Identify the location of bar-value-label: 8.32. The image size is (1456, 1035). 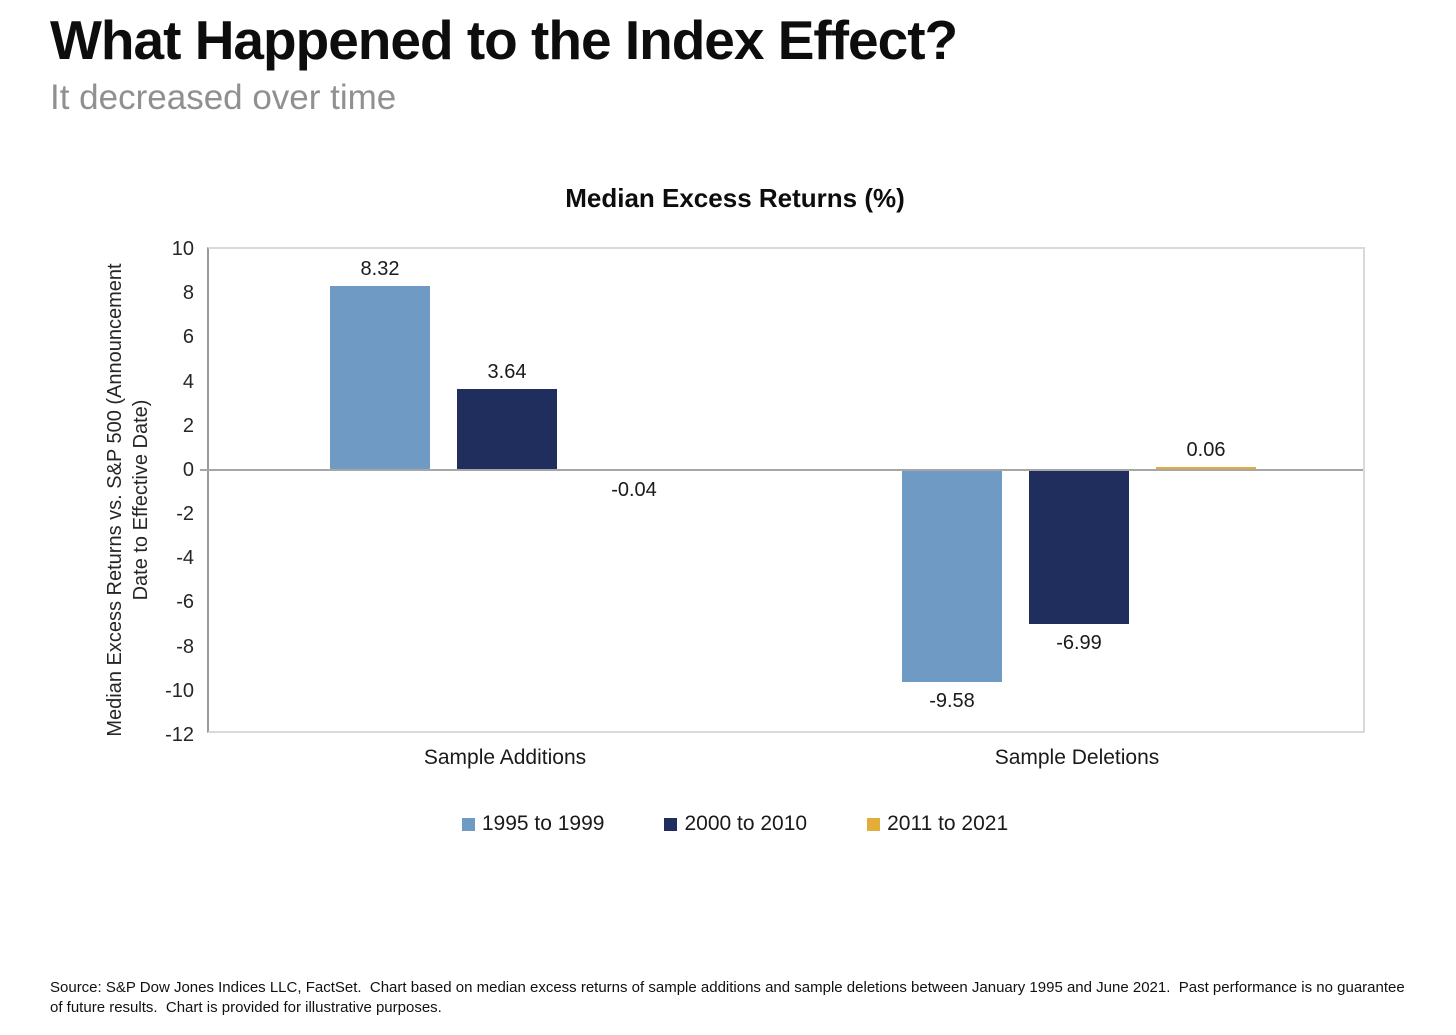
(380, 269).